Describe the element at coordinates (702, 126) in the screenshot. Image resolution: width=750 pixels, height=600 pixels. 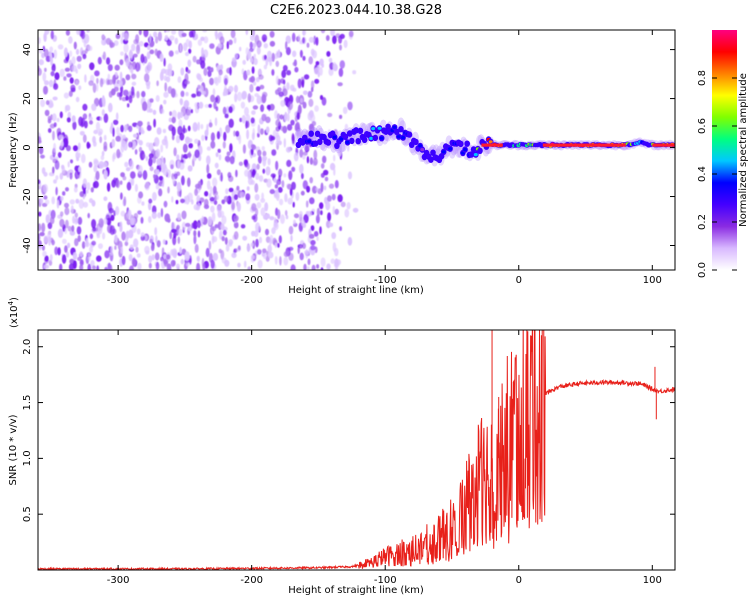
I see `colorbar-tick-label: 0.6` at that location.